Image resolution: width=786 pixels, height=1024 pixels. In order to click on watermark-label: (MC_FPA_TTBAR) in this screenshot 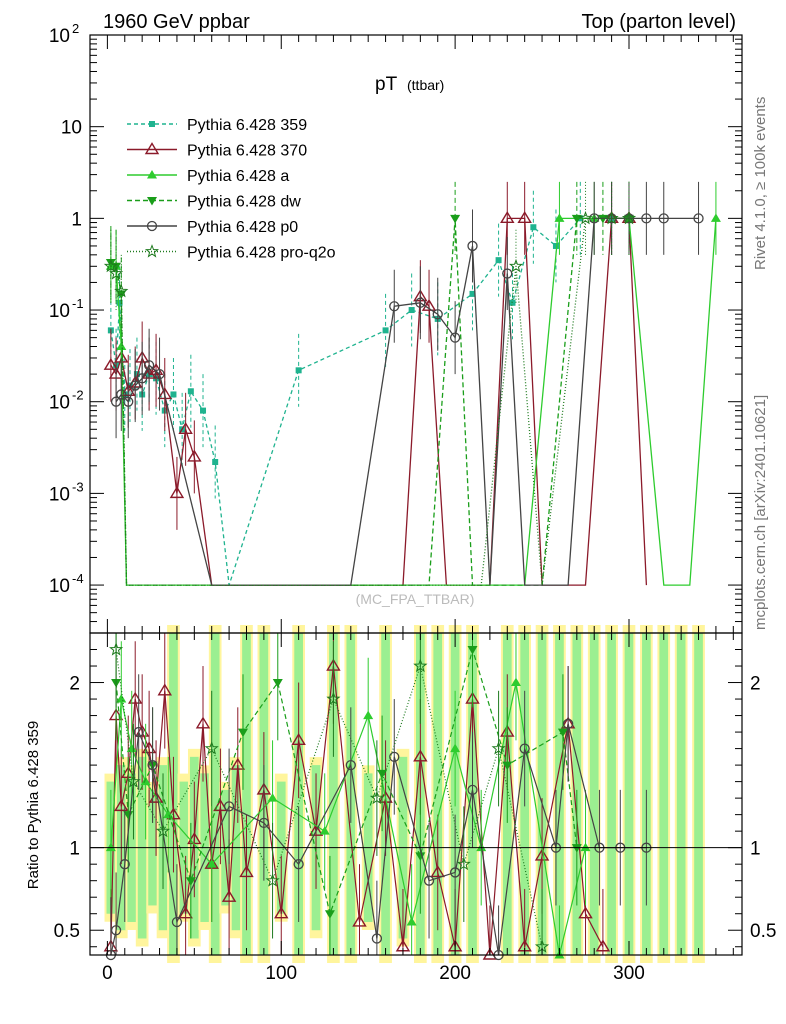, I will do `click(415, 599)`.